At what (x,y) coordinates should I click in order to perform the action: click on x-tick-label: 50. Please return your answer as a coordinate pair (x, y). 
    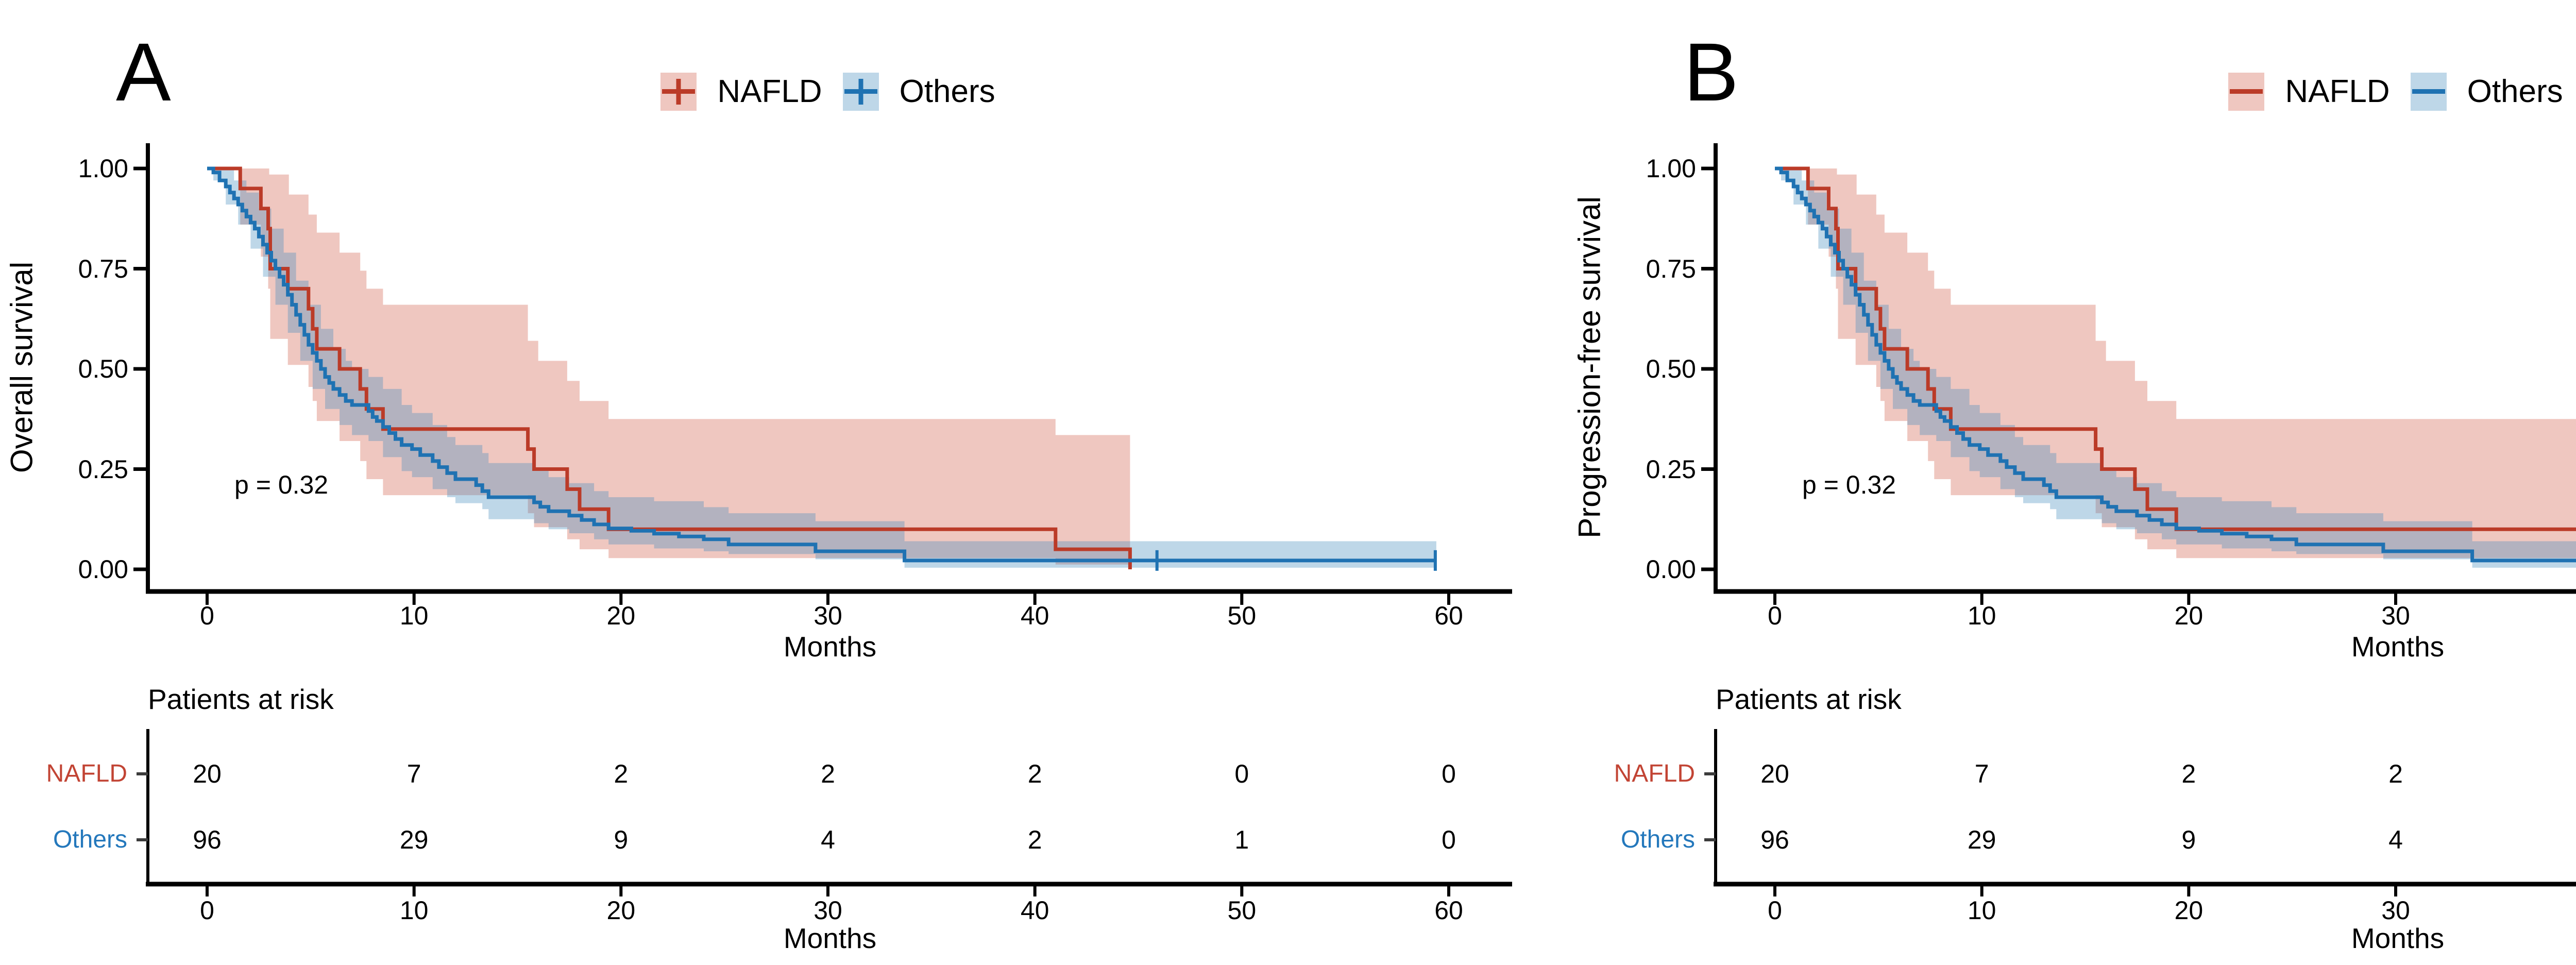
    Looking at the image, I should click on (1242, 615).